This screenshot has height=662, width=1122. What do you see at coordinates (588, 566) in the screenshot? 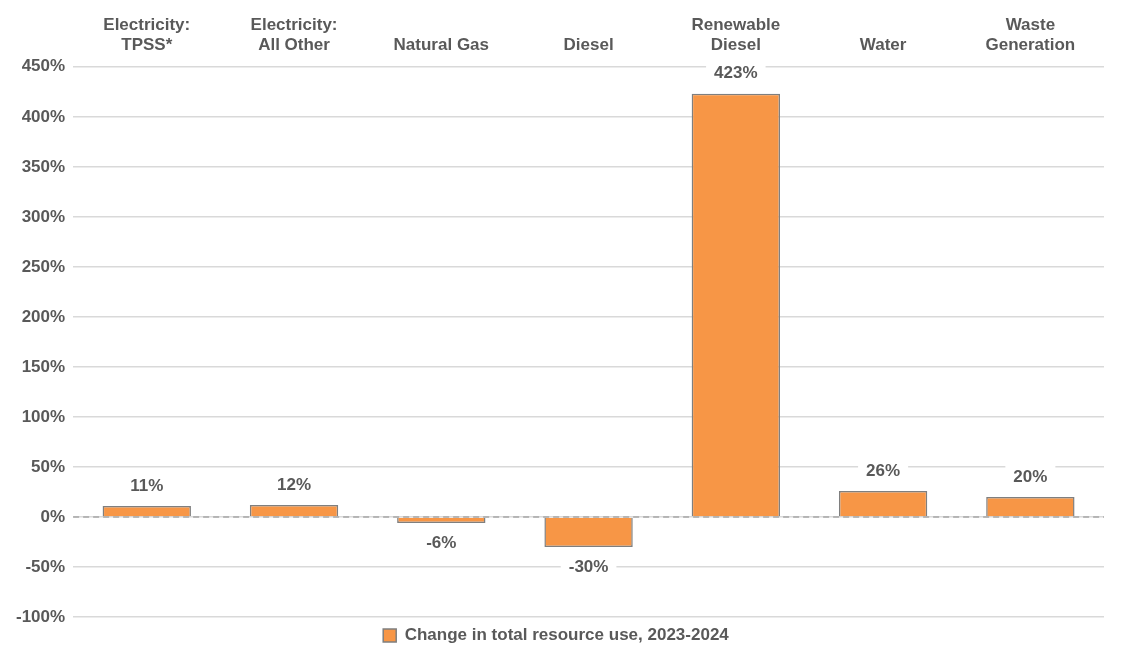
I see `data-label: -30%` at bounding box center [588, 566].